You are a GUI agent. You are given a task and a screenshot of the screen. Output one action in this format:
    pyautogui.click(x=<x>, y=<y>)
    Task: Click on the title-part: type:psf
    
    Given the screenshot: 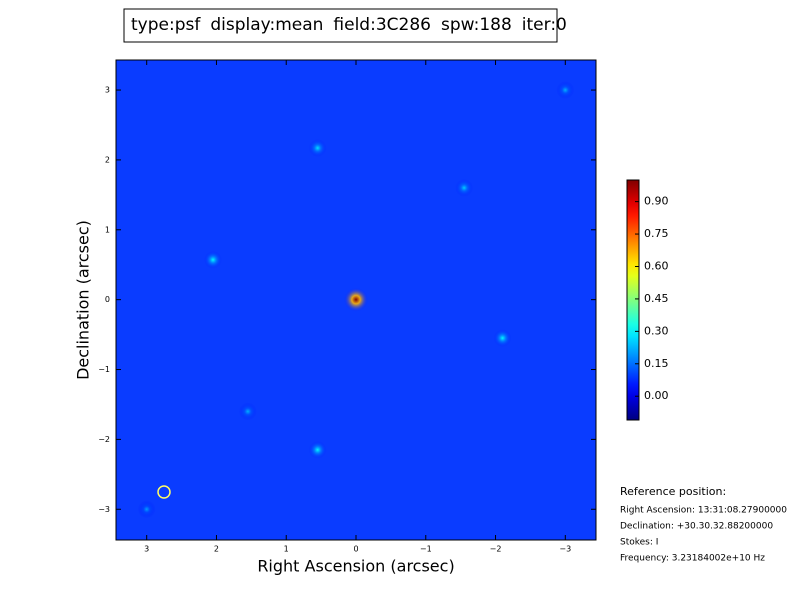 What is the action you would take?
    pyautogui.click(x=166, y=25)
    